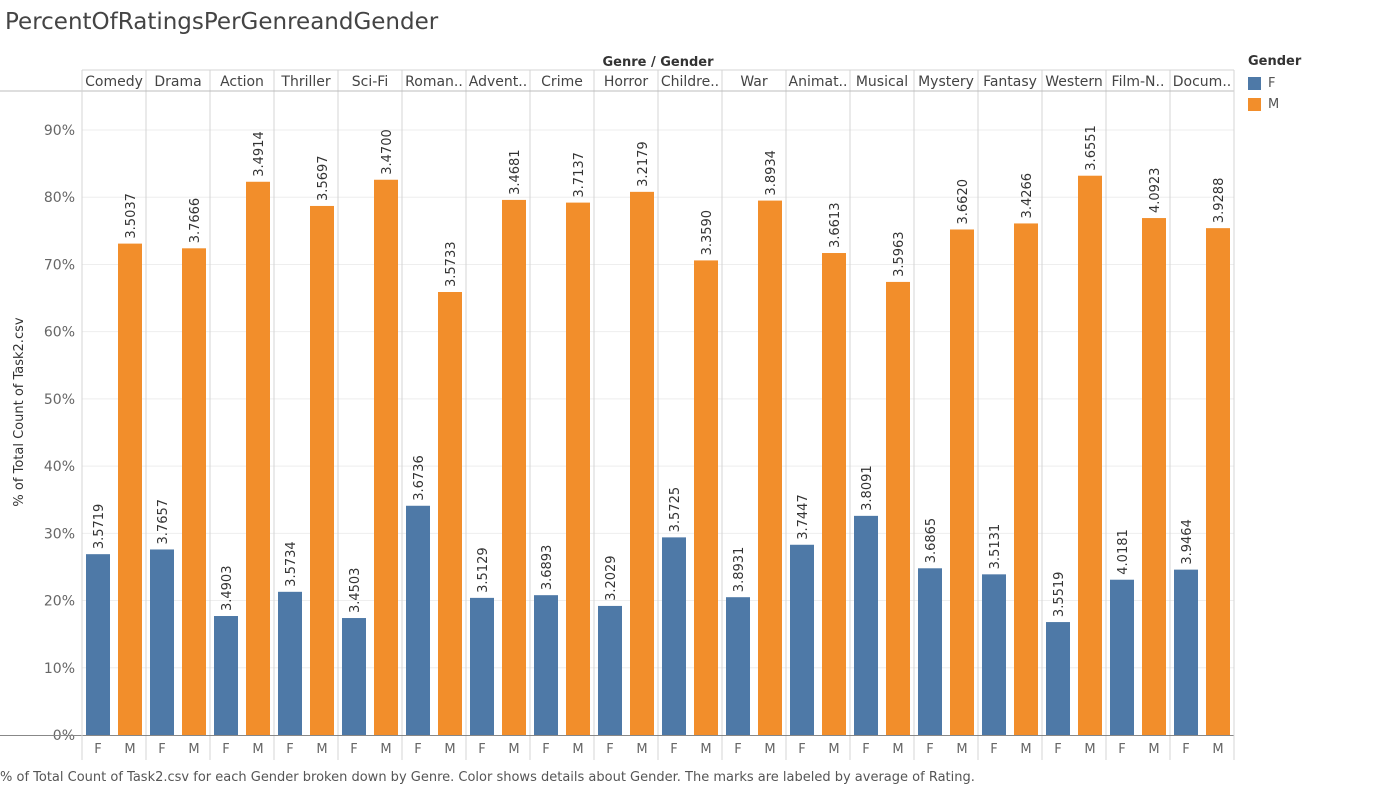 The image size is (1386, 790). Describe the element at coordinates (130, 489) in the screenshot. I see `bar-comedy-m` at that location.